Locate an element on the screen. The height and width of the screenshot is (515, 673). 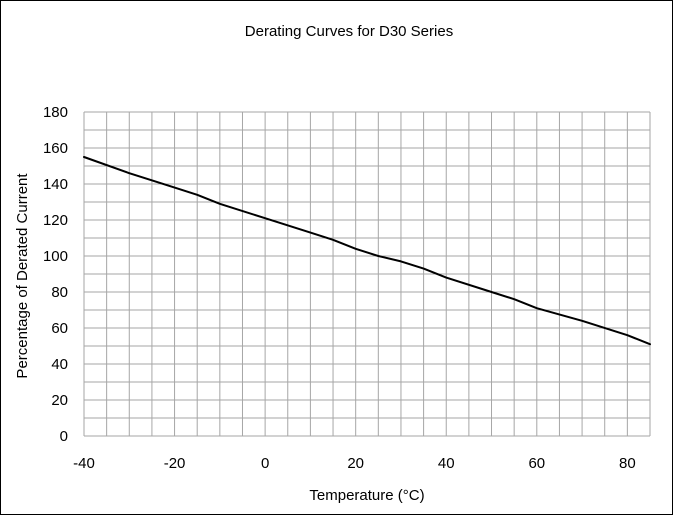
y-tick-label: 60 is located at coordinates (59, 328).